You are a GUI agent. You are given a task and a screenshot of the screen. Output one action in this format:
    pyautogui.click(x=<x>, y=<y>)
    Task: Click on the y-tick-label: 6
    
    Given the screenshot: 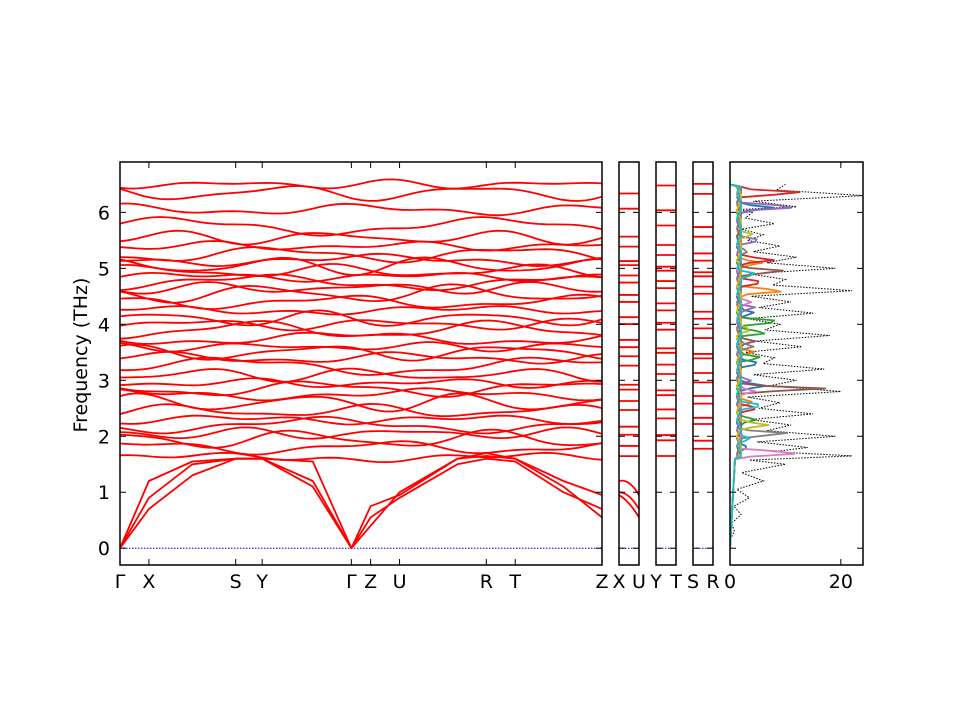 What is the action you would take?
    pyautogui.click(x=104, y=213)
    